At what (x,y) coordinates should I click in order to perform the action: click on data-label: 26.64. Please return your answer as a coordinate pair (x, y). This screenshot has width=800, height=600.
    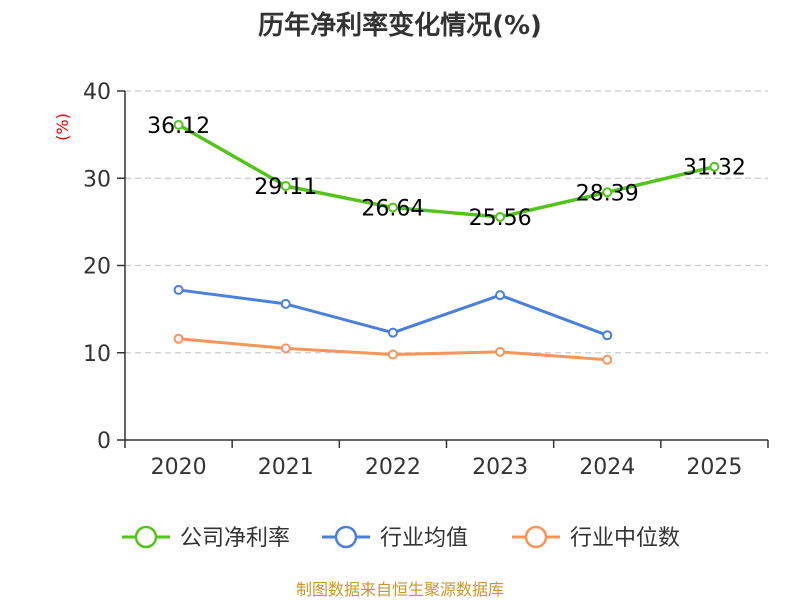
    Looking at the image, I should click on (392, 209).